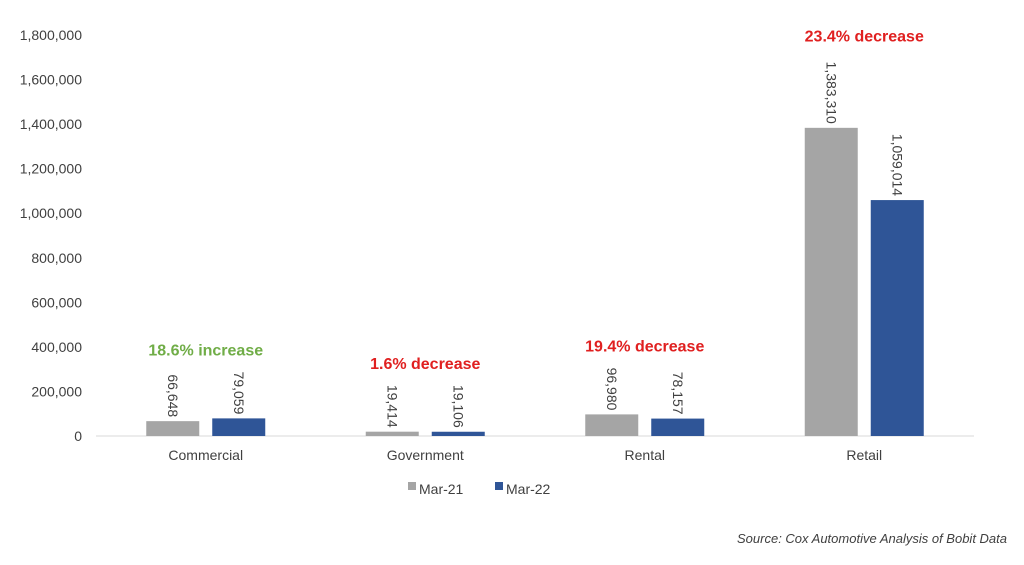  What do you see at coordinates (78, 436) in the screenshot?
I see `y-tick-label: 0` at bounding box center [78, 436].